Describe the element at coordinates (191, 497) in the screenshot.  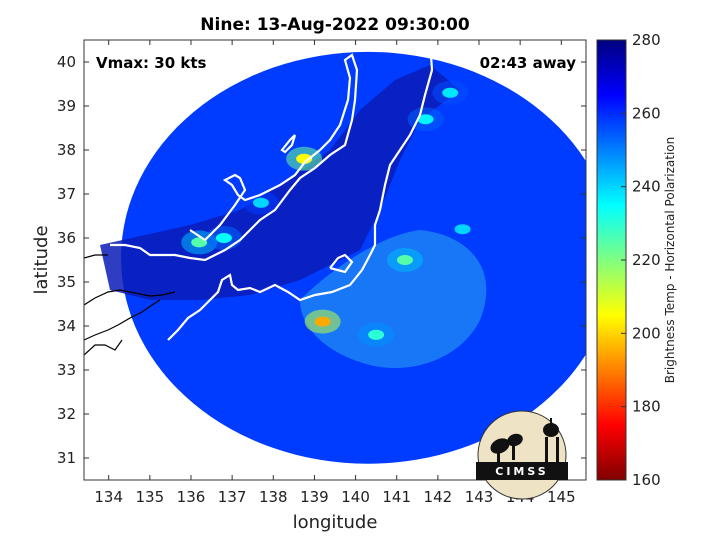
I see `x-tick-label: 136` at that location.